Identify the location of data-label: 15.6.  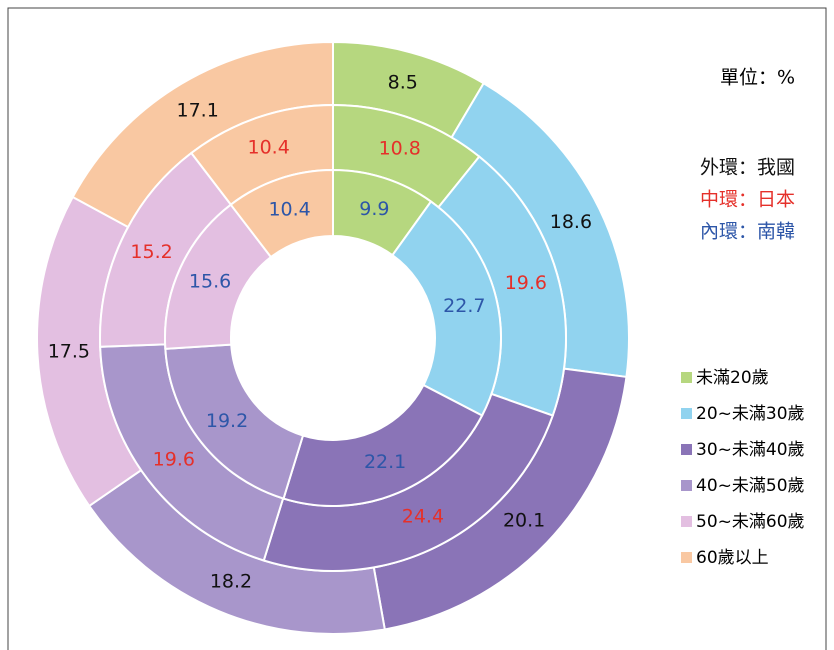
(210, 282).